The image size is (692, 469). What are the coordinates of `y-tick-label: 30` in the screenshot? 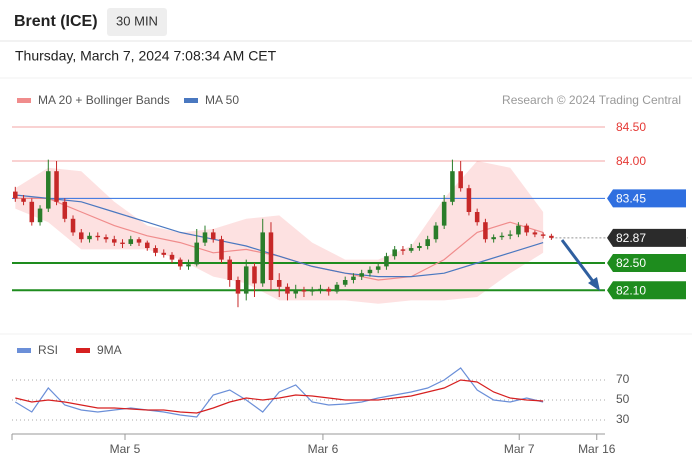 It's located at (623, 419).